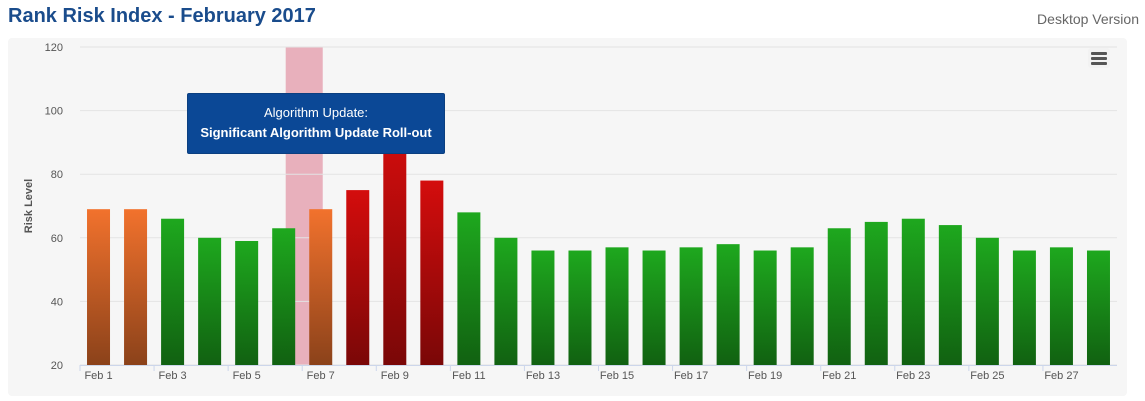 The width and height of the screenshot is (1145, 401). What do you see at coordinates (98, 376) in the screenshot?
I see `x-tick-label: Feb 1` at bounding box center [98, 376].